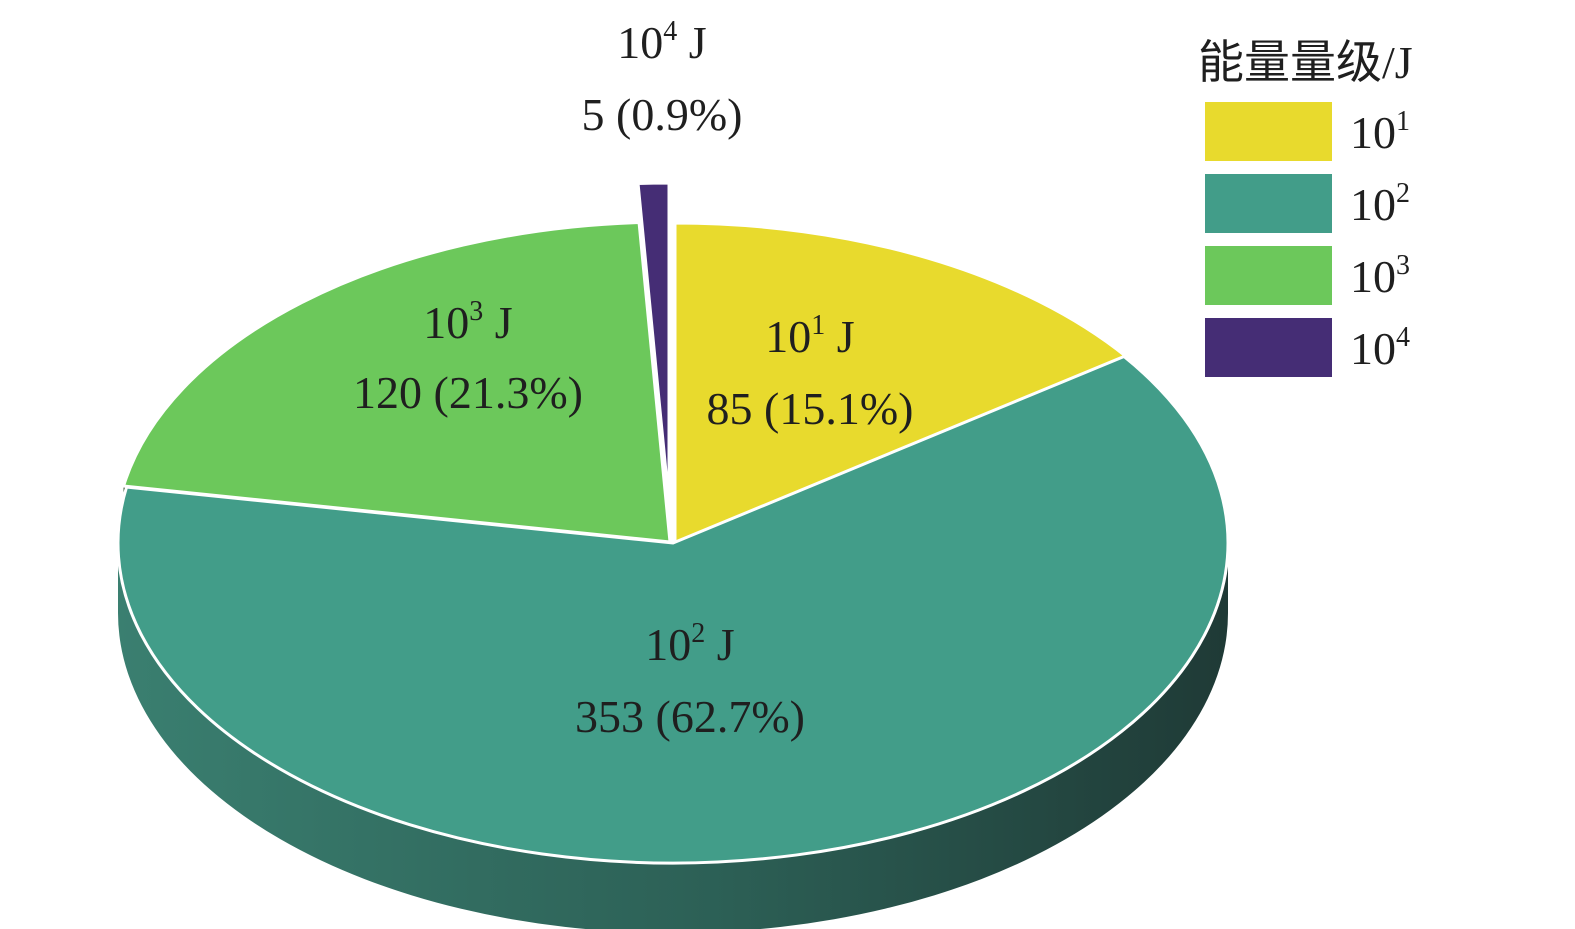  I want to click on slice-label-energy-10-4: 104 J, so click(661, 42).